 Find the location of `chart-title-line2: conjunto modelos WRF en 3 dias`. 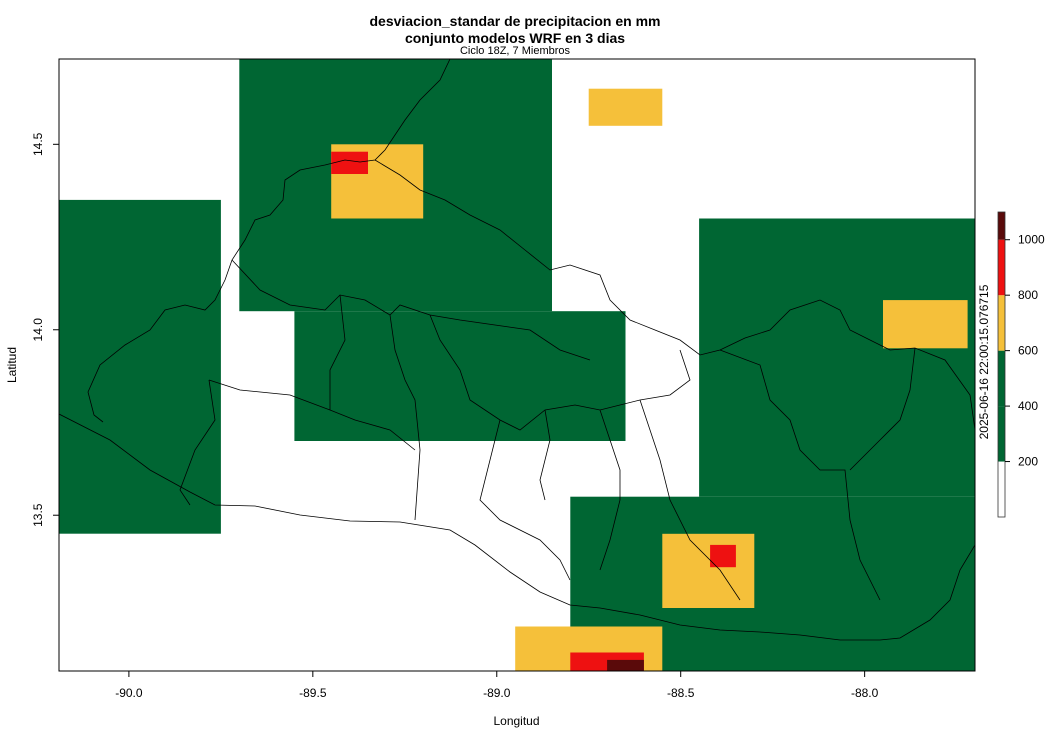

chart-title-line2: conjunto modelos WRF en 3 dias is located at coordinates (515, 38).